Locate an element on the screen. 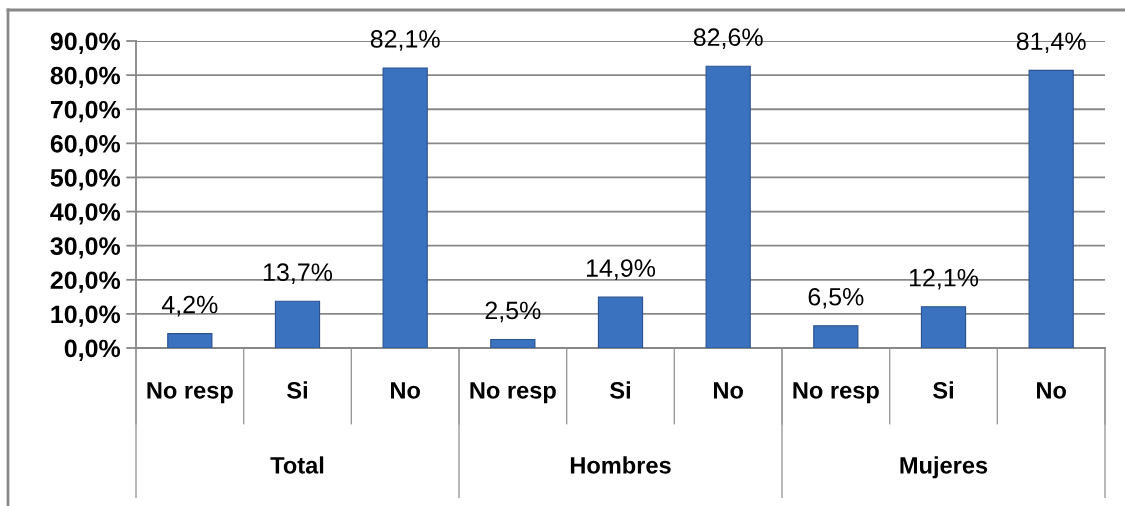 This screenshot has width=1125, height=506. data-label: 6,5% is located at coordinates (836, 298).